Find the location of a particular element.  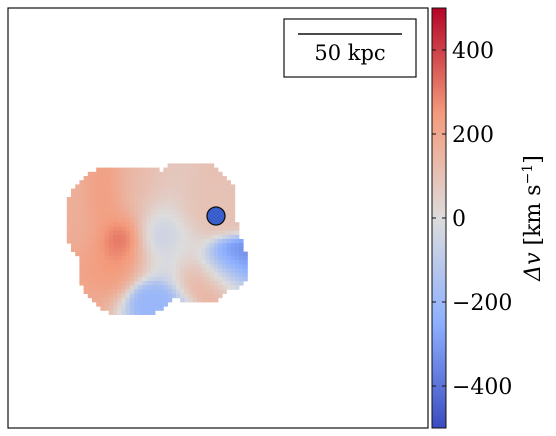

colorbar-tick-label: −400 is located at coordinates (482, 387).